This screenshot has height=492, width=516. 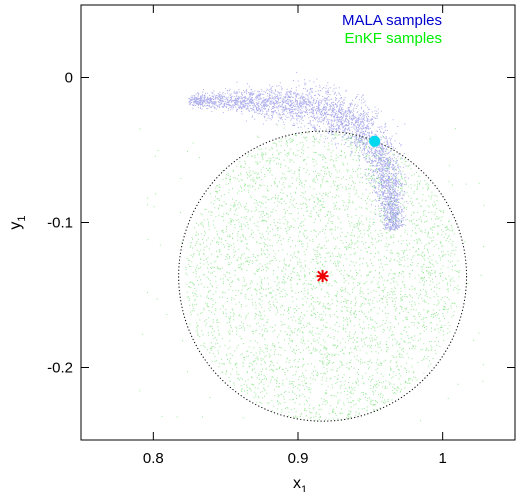 What do you see at coordinates (392, 20) in the screenshot?
I see `legend-label-mala: MALA samples` at bounding box center [392, 20].